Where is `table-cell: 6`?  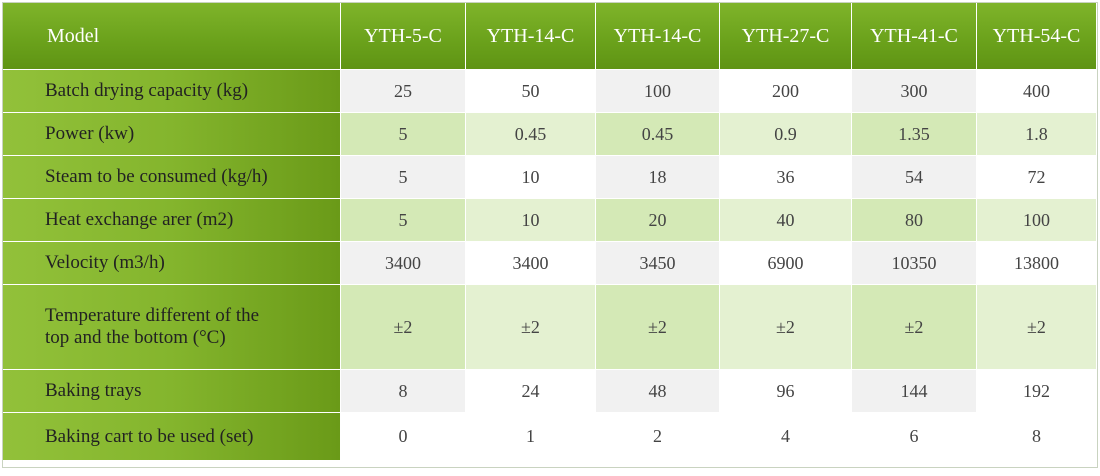 table-cell: 6 is located at coordinates (914, 437).